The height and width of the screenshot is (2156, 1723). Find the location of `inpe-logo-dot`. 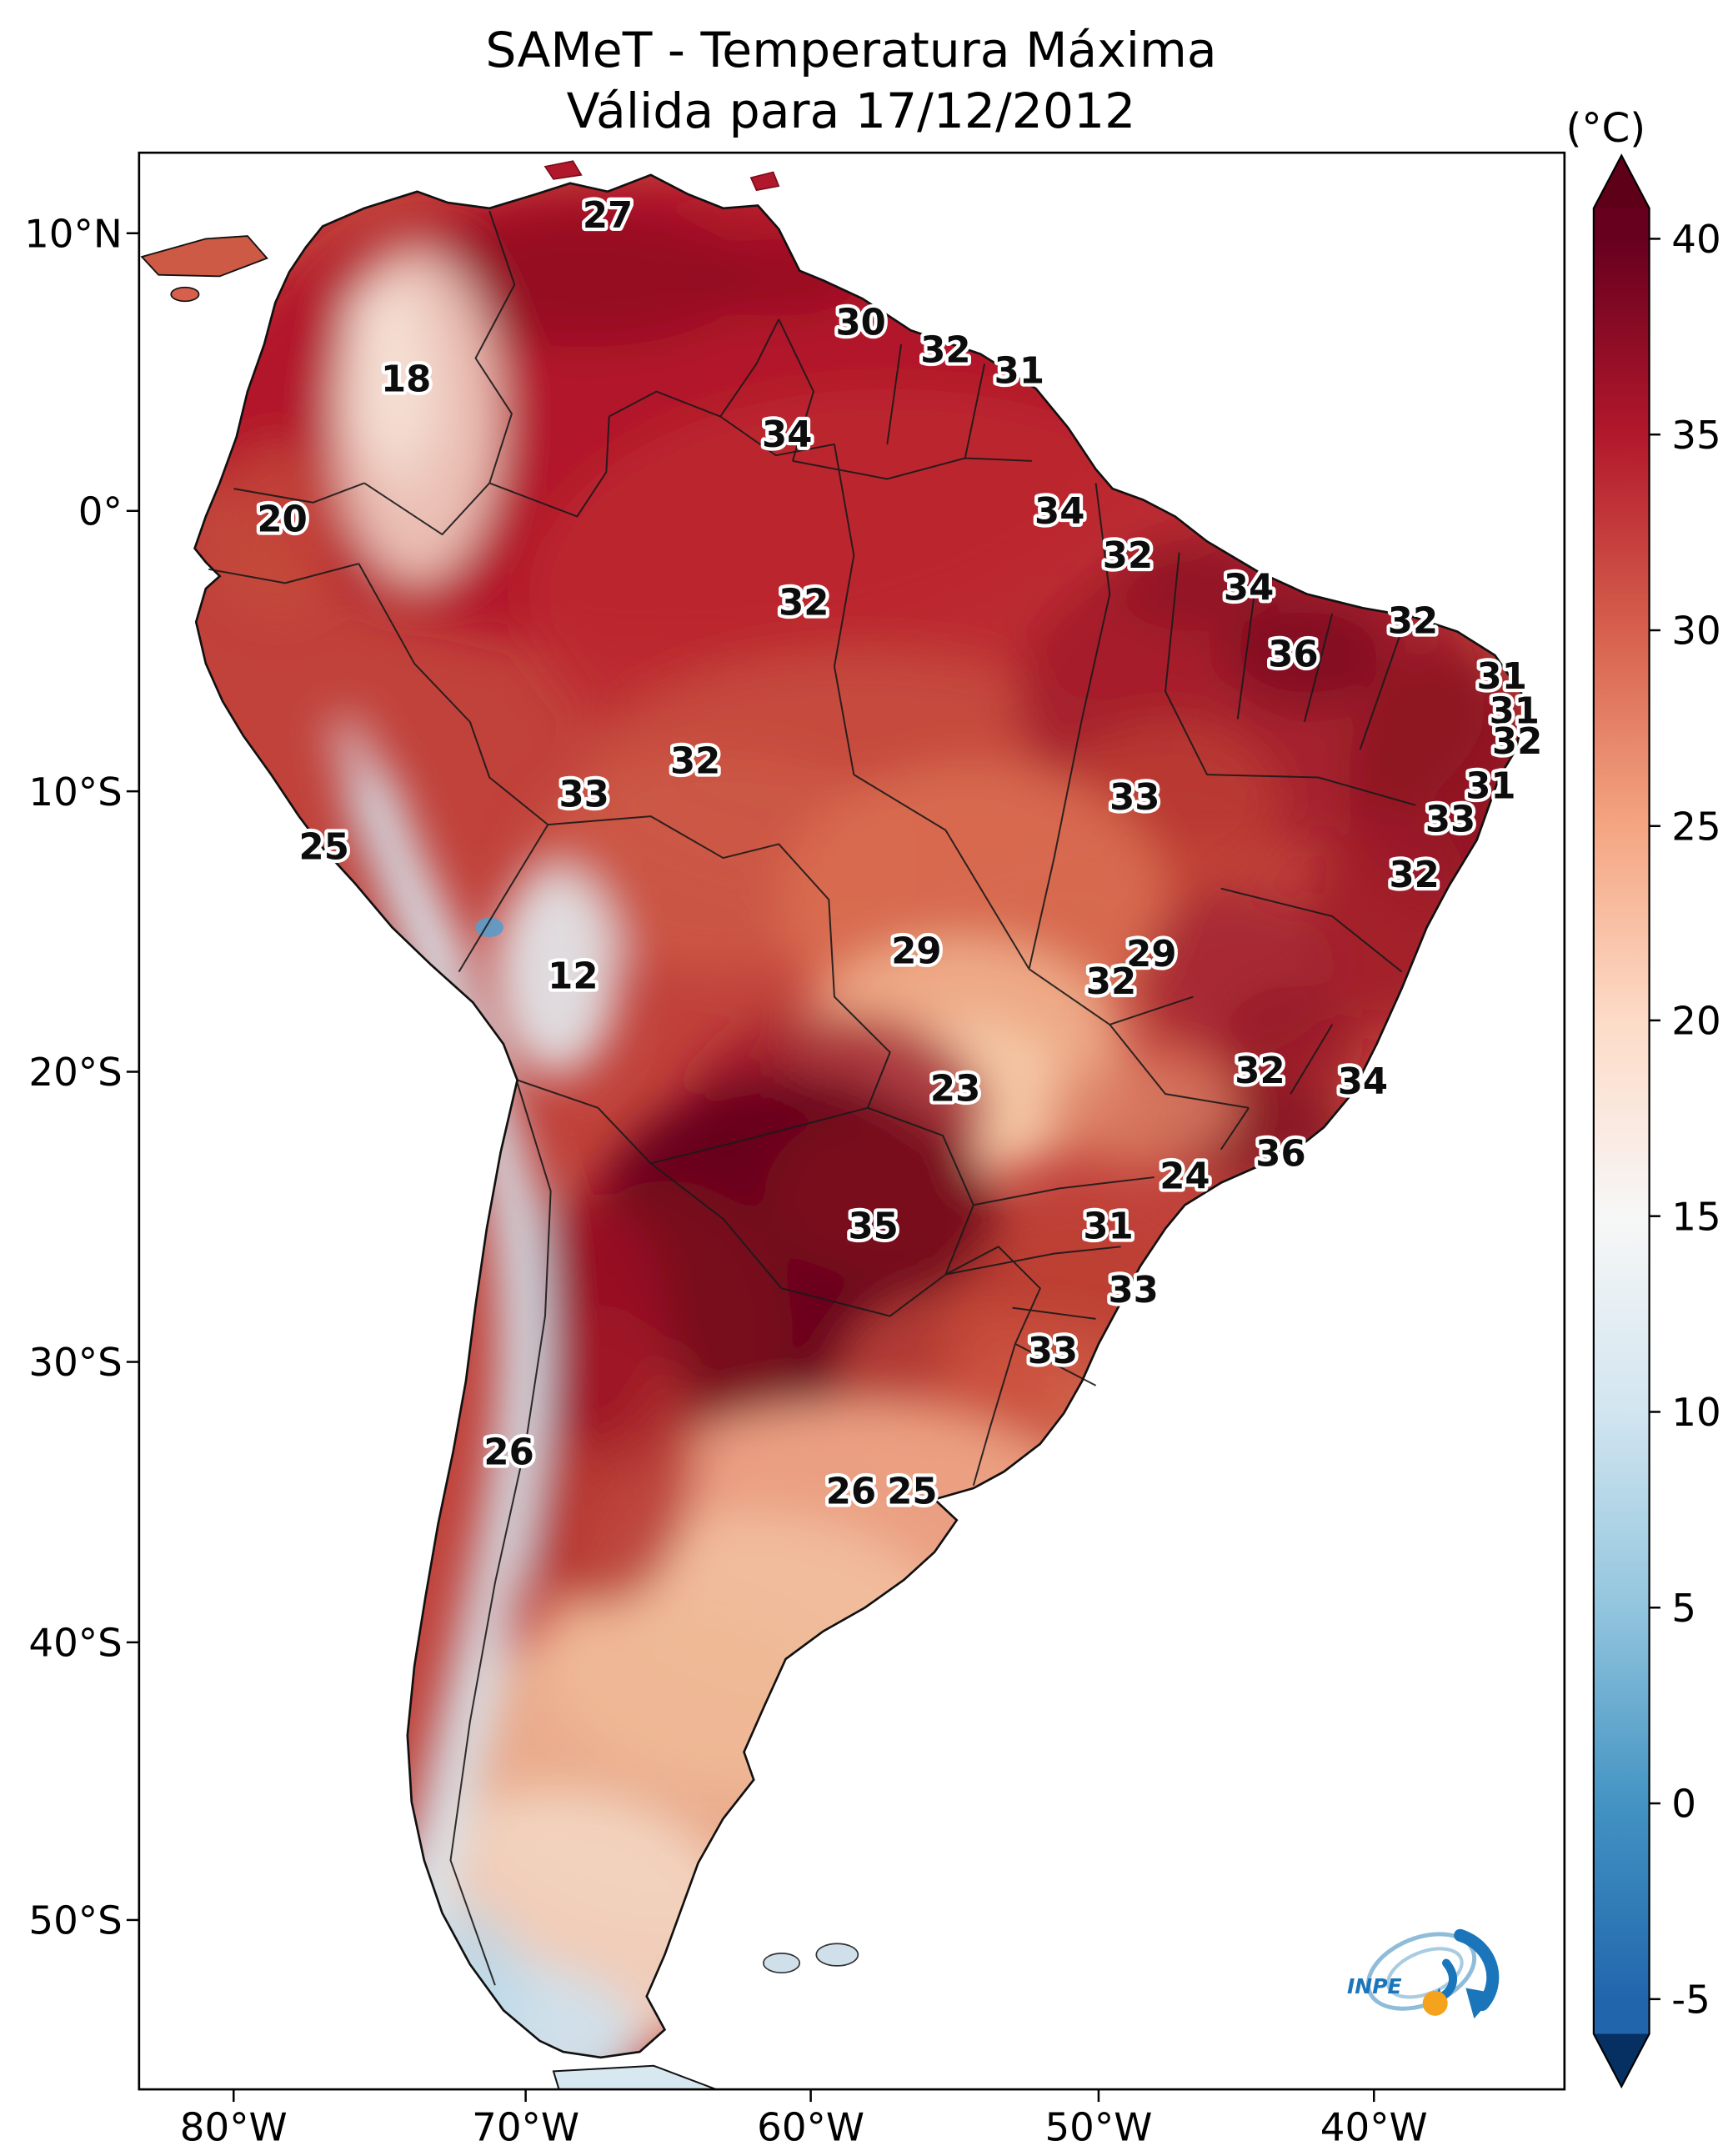

inpe-logo-dot is located at coordinates (1435, 2003).